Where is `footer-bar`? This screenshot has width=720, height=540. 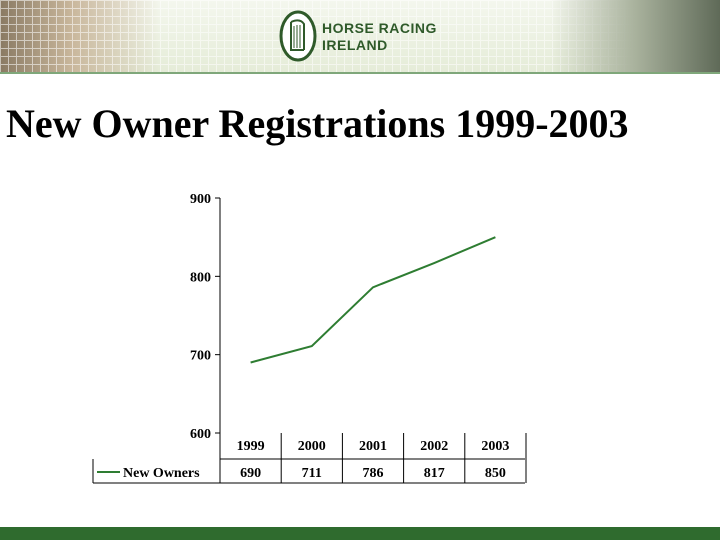 footer-bar is located at coordinates (360, 533).